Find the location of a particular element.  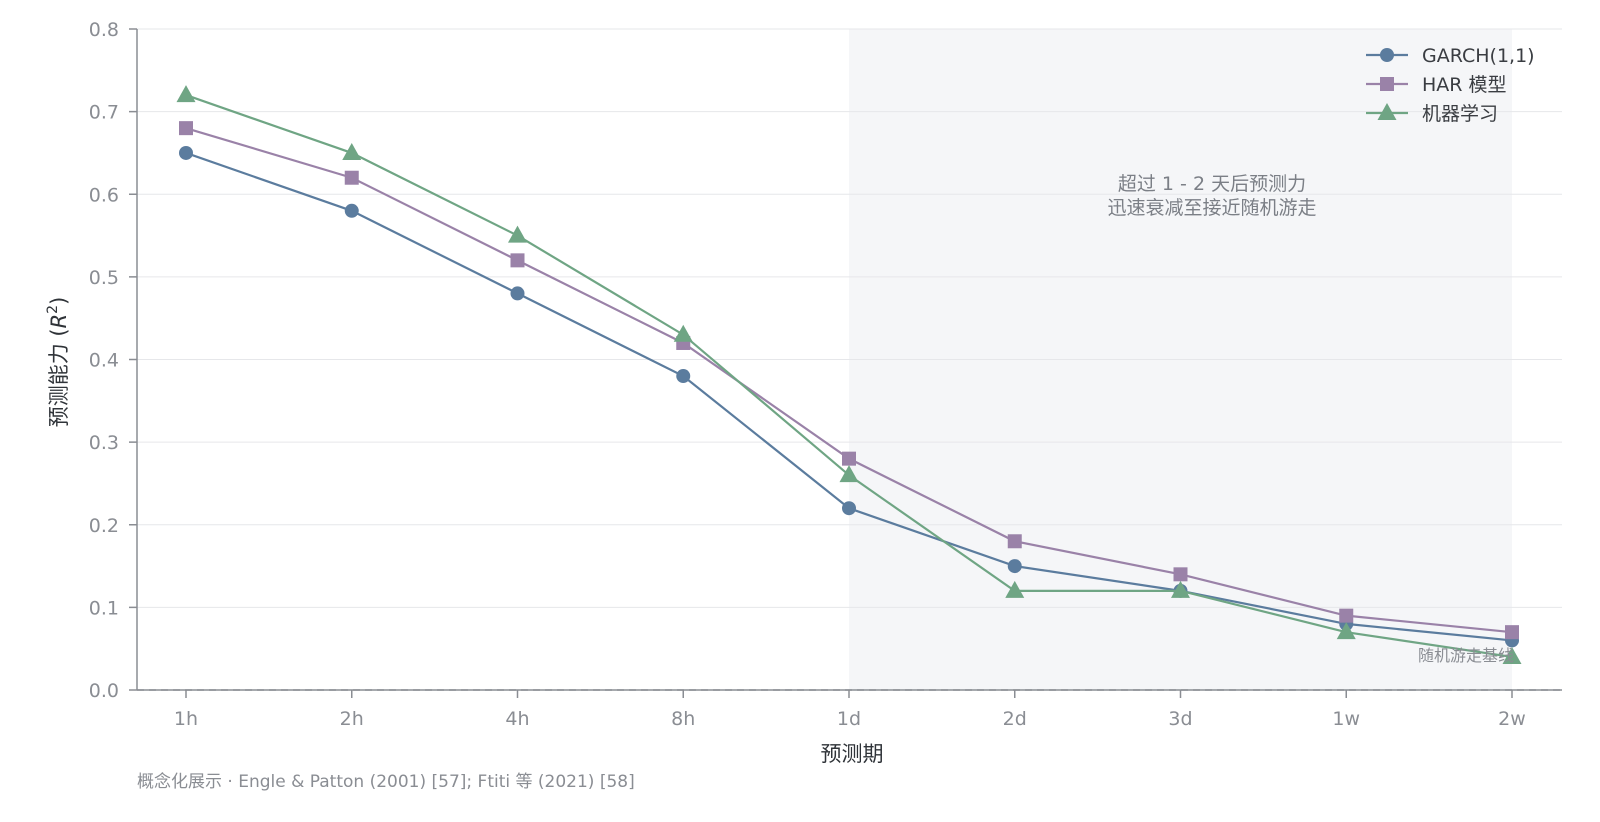

x-tick-label: 2h is located at coordinates (352, 719).